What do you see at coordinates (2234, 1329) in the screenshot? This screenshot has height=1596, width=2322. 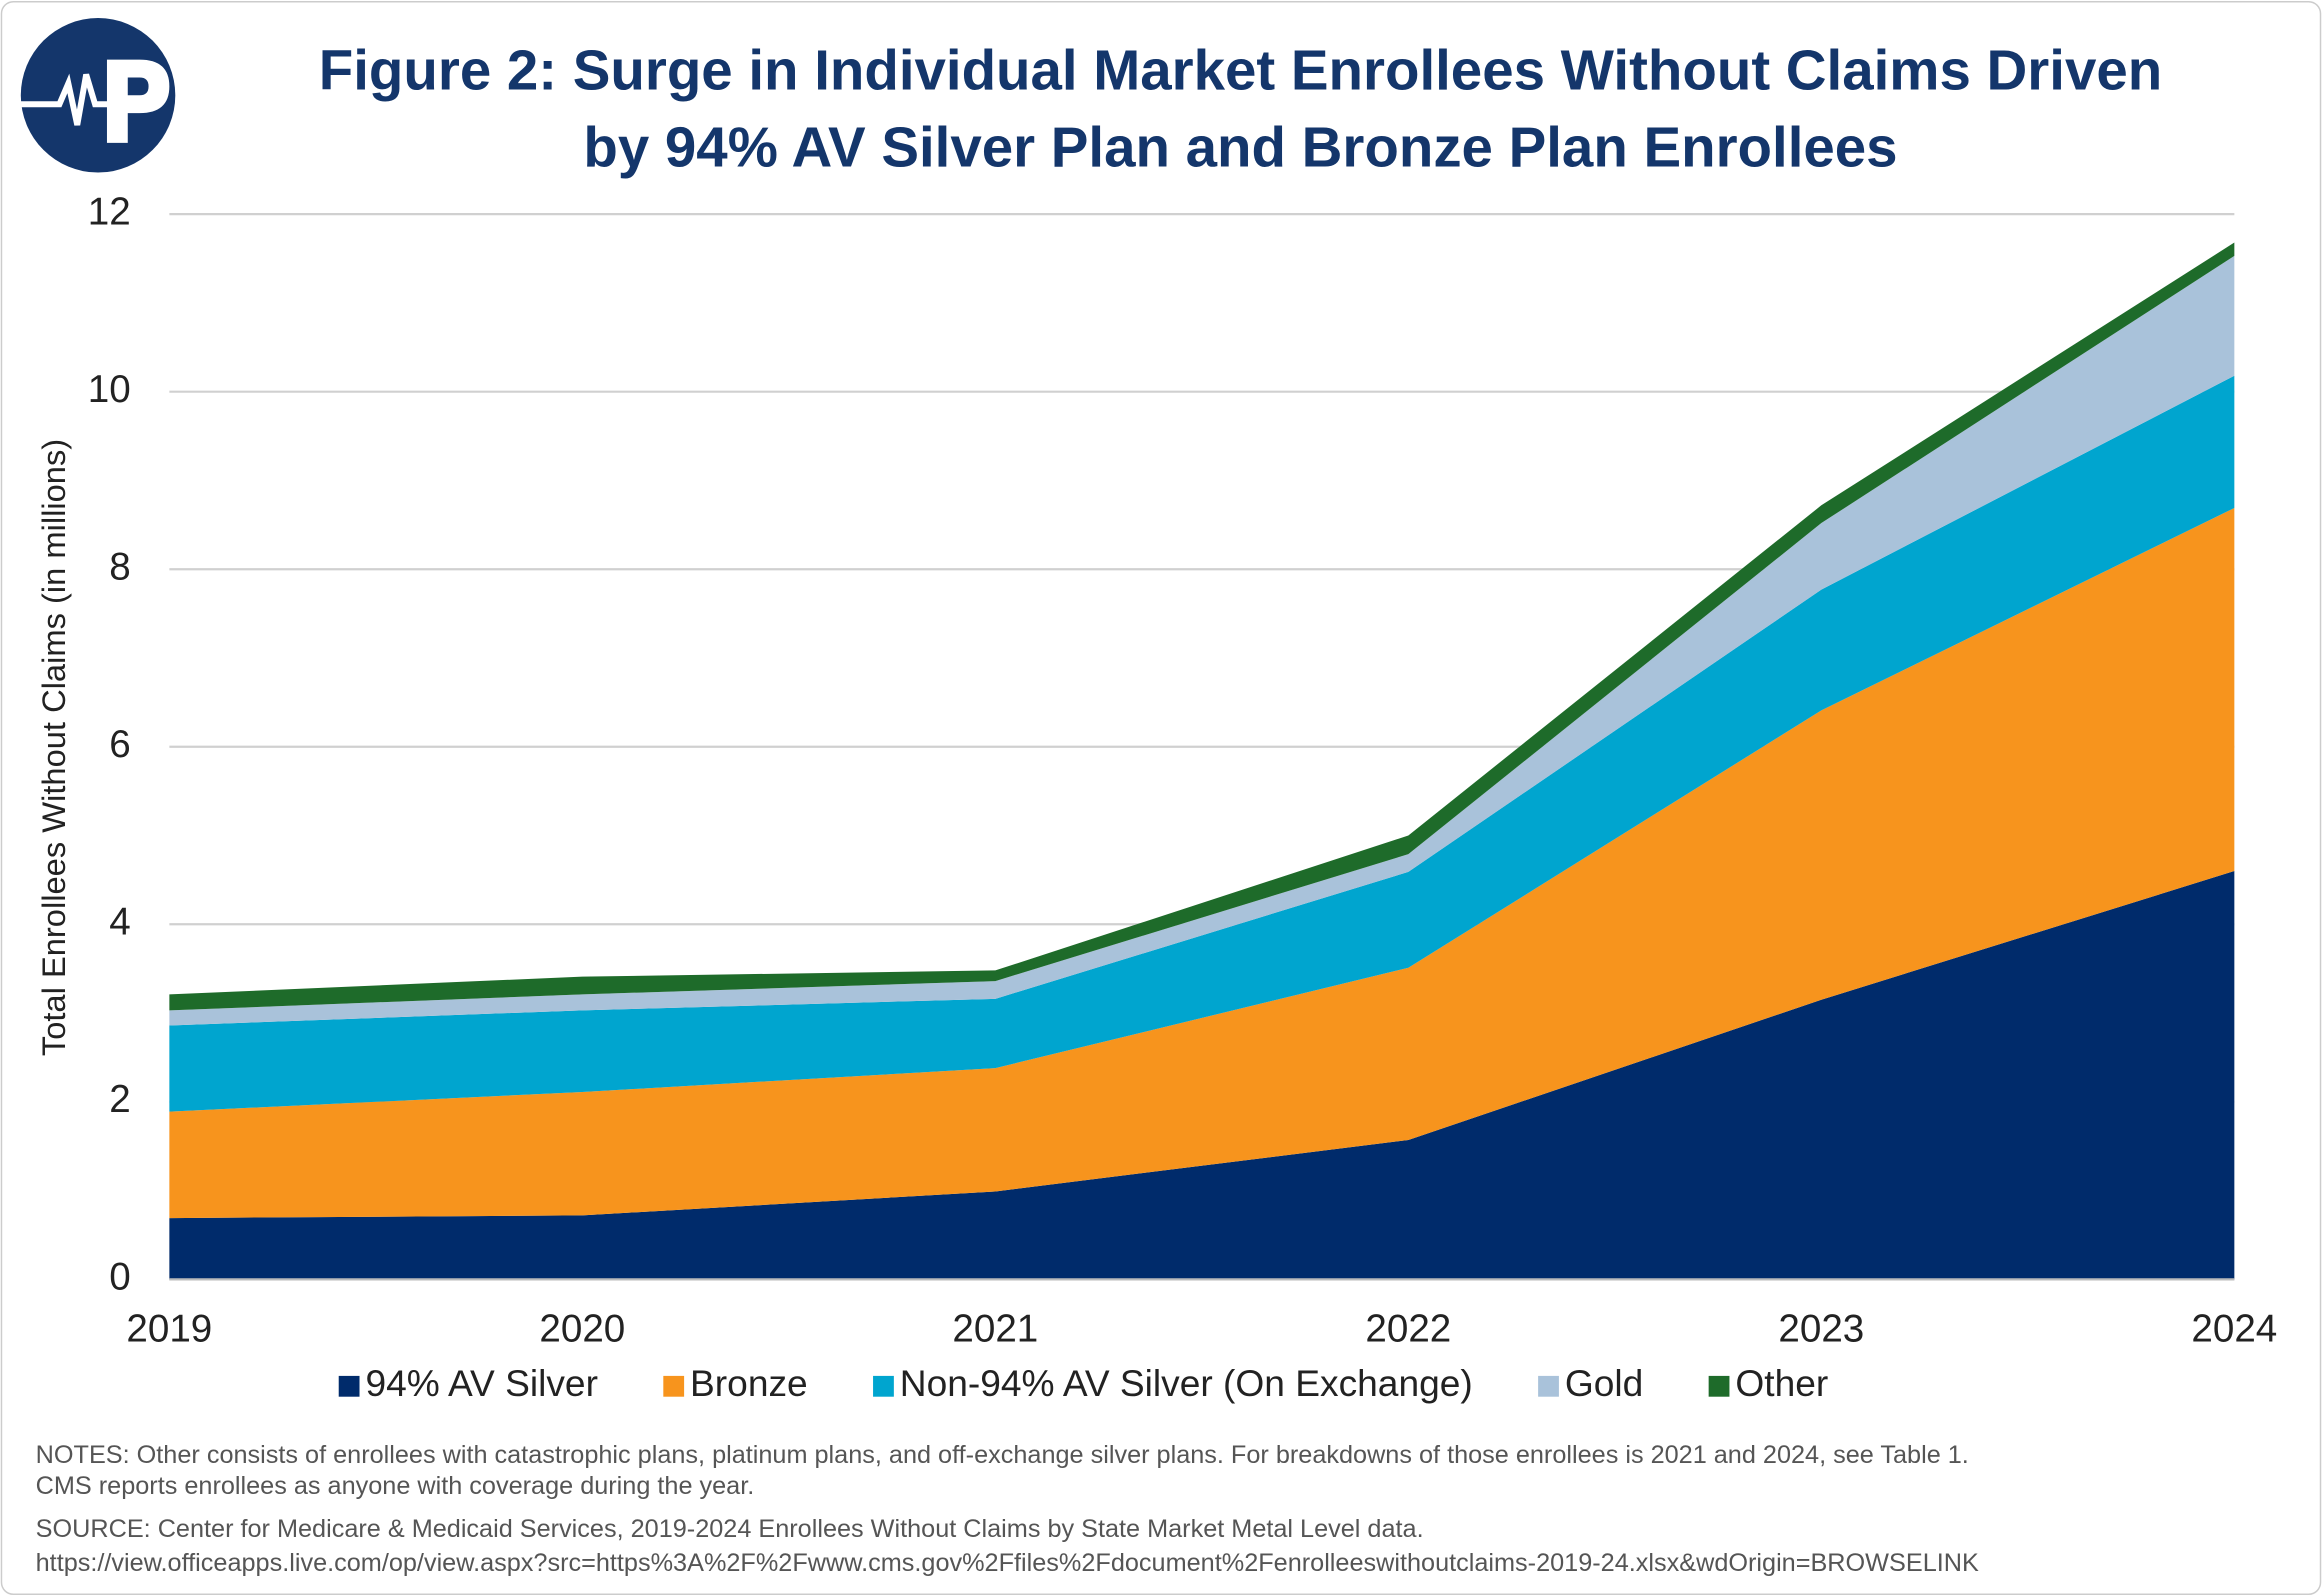 I see `x-tick-label: 2024` at bounding box center [2234, 1329].